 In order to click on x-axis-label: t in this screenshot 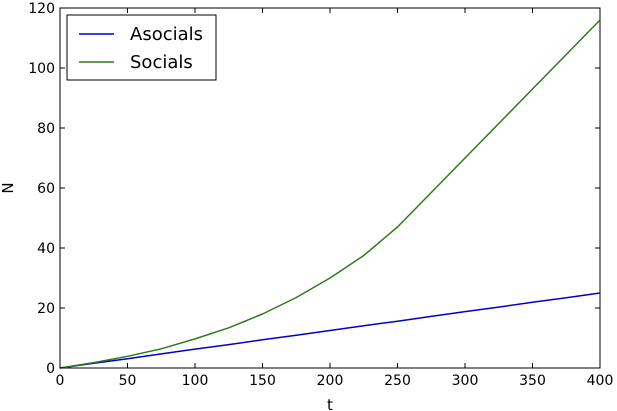, I will do `click(330, 403)`.